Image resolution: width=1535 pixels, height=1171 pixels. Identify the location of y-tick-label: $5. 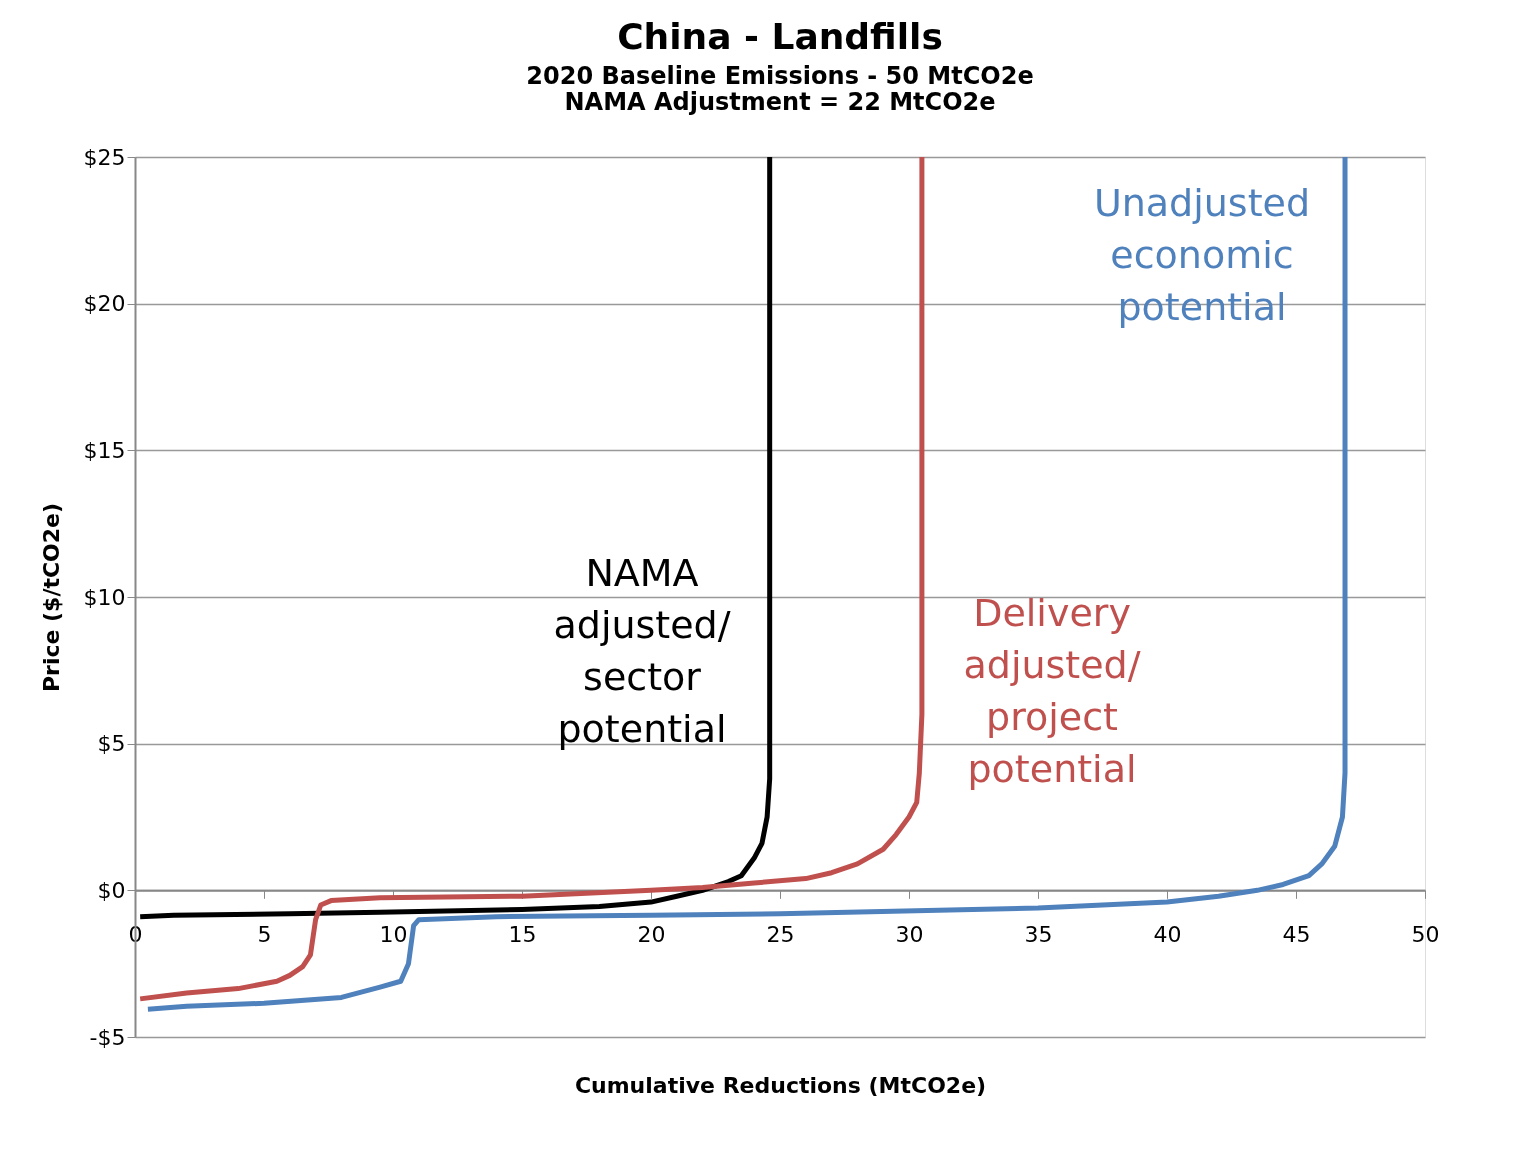
(111, 744).